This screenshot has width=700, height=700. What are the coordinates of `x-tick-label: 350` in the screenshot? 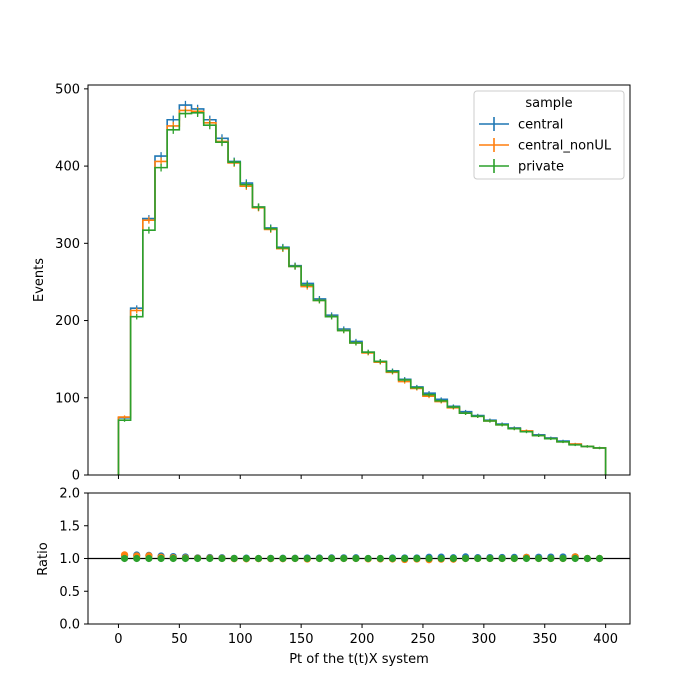 It's located at (544, 639).